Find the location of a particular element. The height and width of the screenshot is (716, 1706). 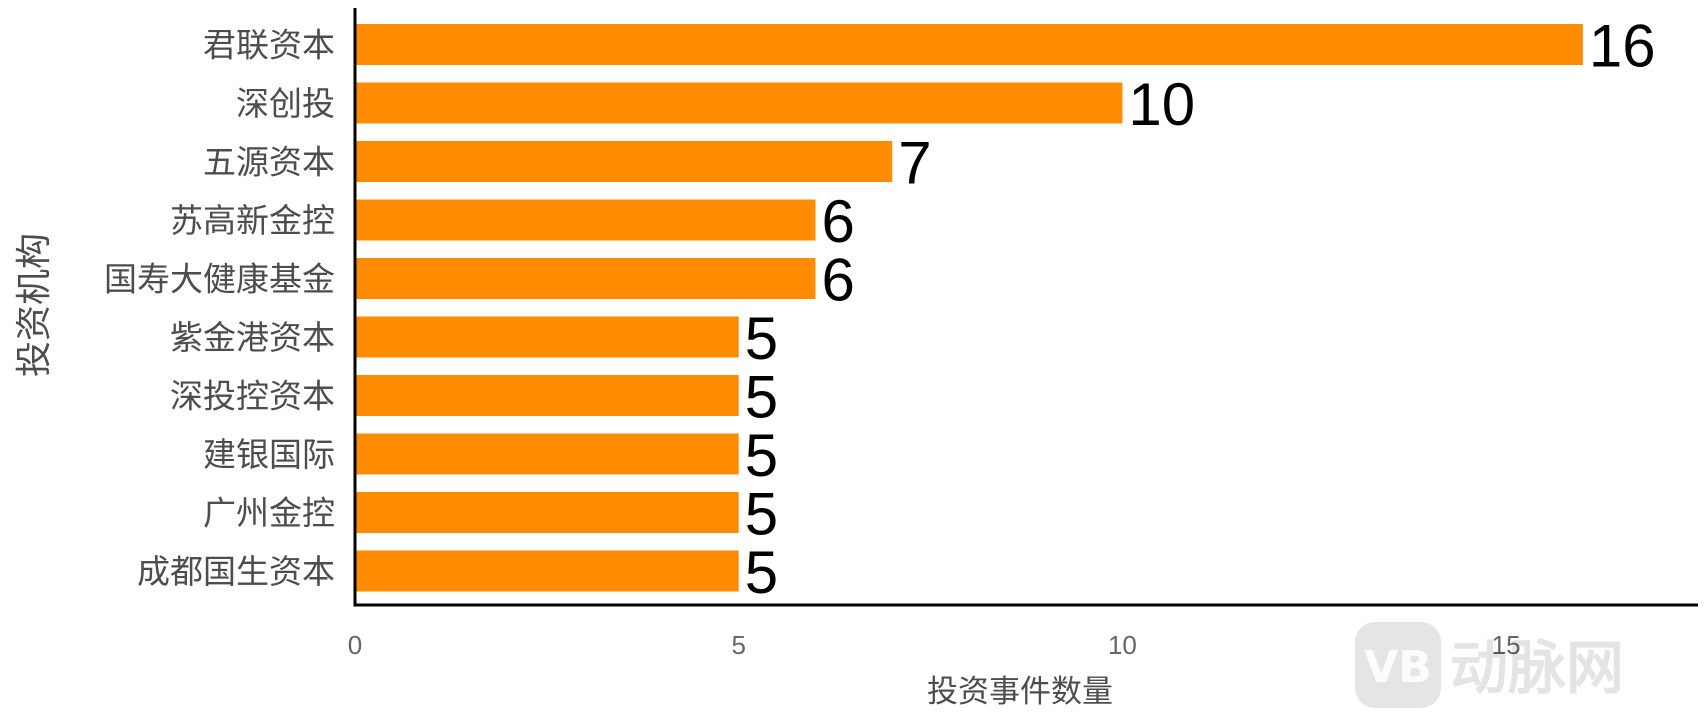

x-tick-label: 10 is located at coordinates (1122, 645).